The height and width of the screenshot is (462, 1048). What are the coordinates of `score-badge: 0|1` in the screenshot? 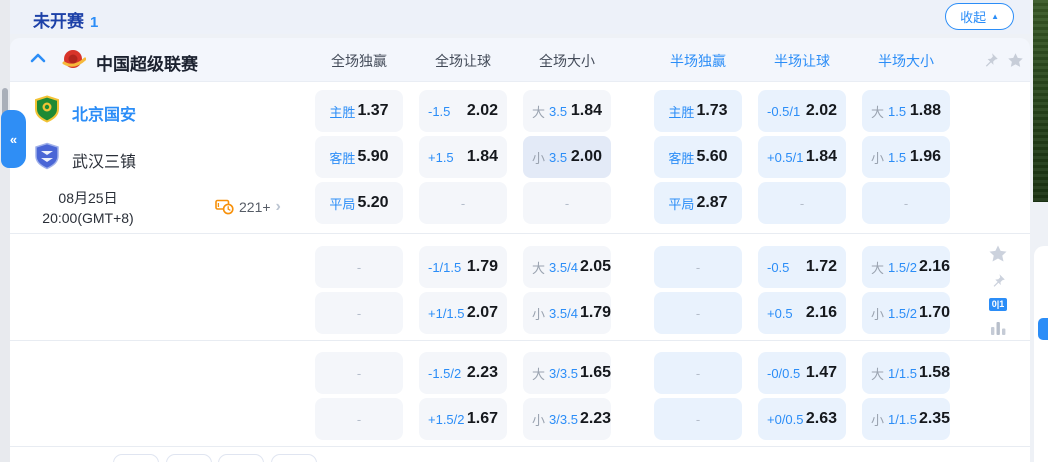 It's located at (998, 304).